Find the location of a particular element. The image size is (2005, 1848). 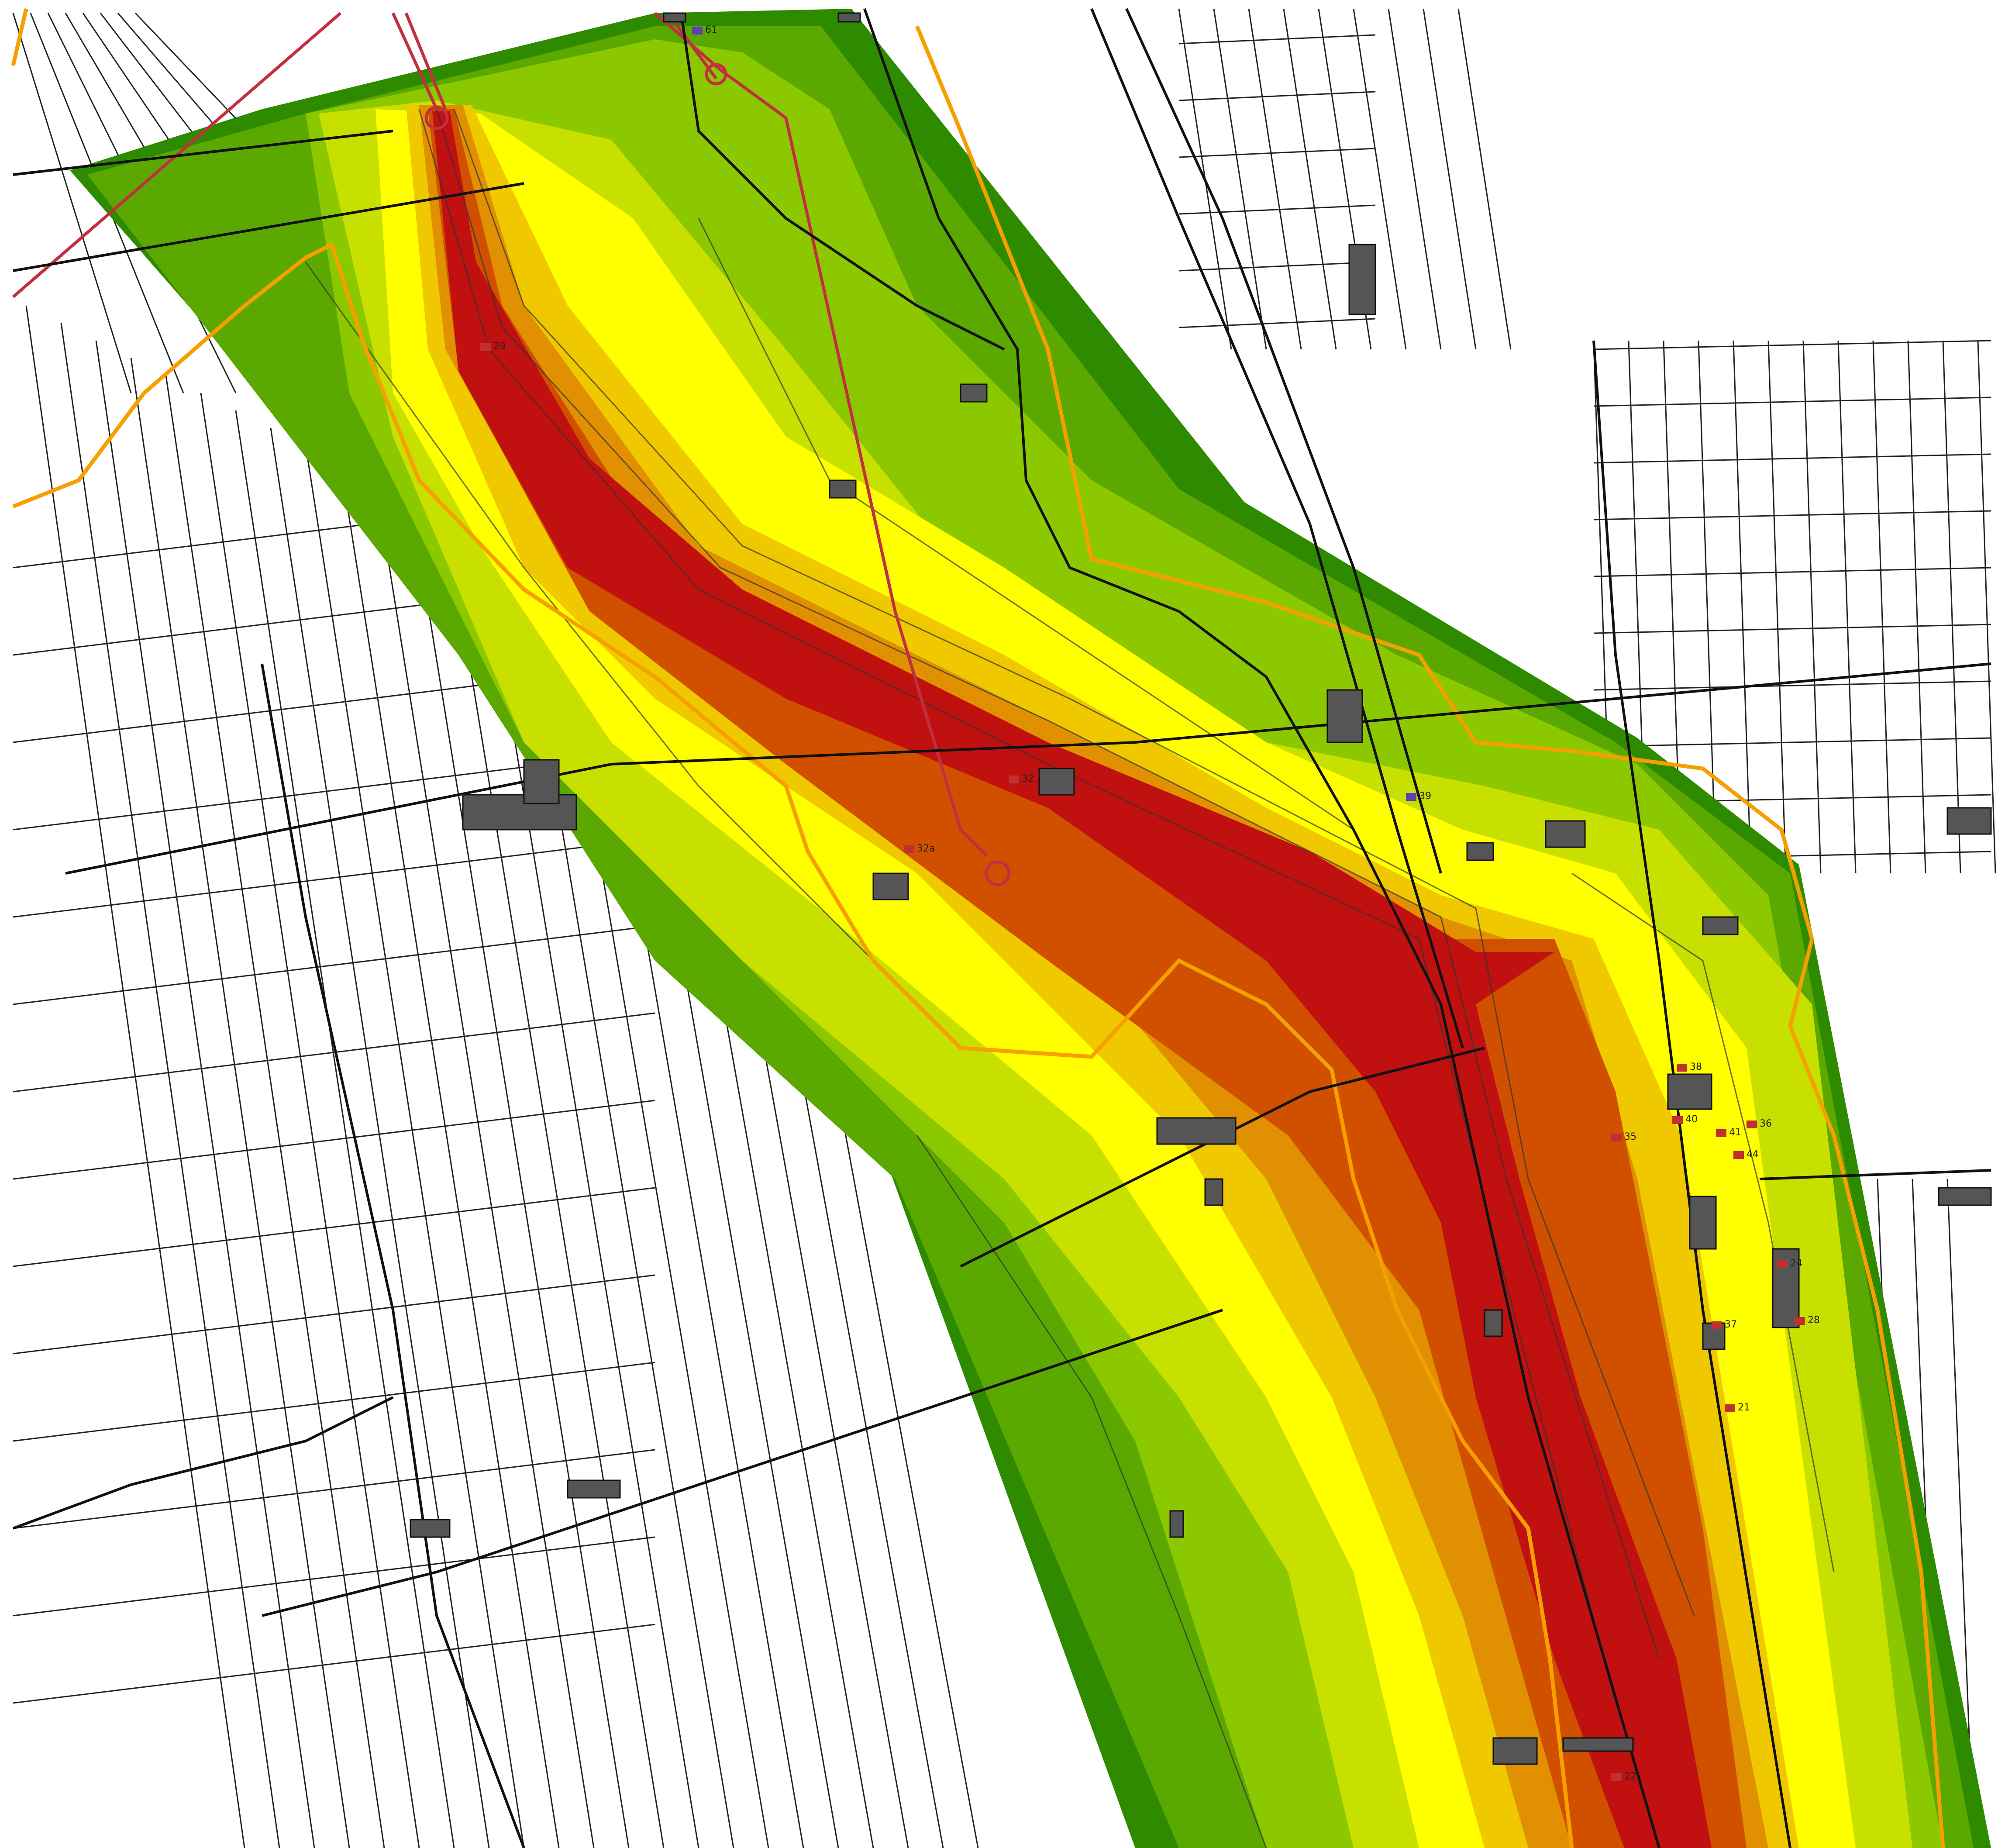

receptor-label: 32 is located at coordinates (1028, 779).